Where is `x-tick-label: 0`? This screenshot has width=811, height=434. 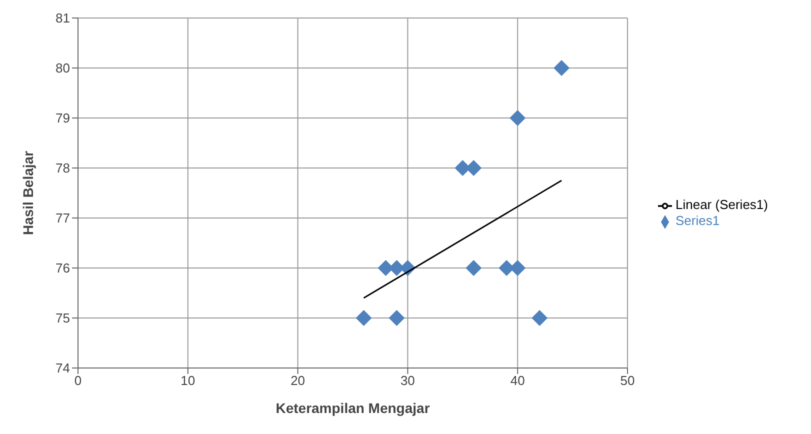 x-tick-label: 0 is located at coordinates (78, 380).